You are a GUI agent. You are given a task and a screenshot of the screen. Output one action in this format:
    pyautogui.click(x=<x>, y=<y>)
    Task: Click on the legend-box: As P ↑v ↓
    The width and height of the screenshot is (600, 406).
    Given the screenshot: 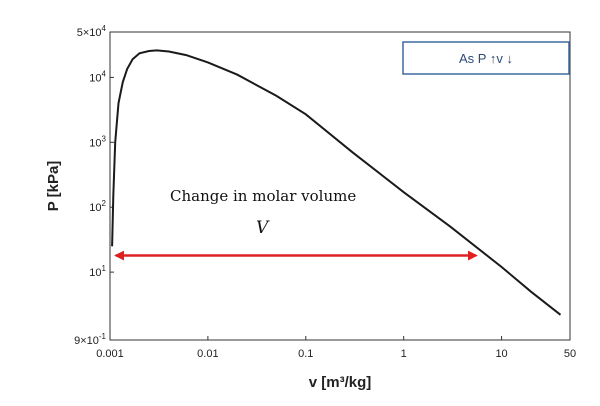 What is the action you would take?
    pyautogui.click(x=486, y=58)
    